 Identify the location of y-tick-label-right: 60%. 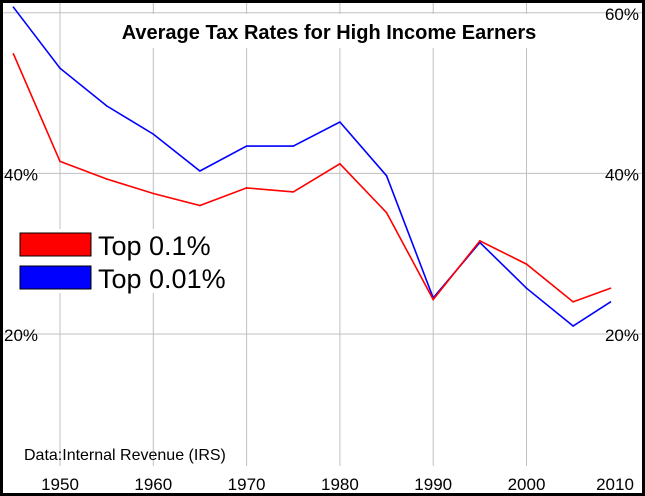
(622, 14).